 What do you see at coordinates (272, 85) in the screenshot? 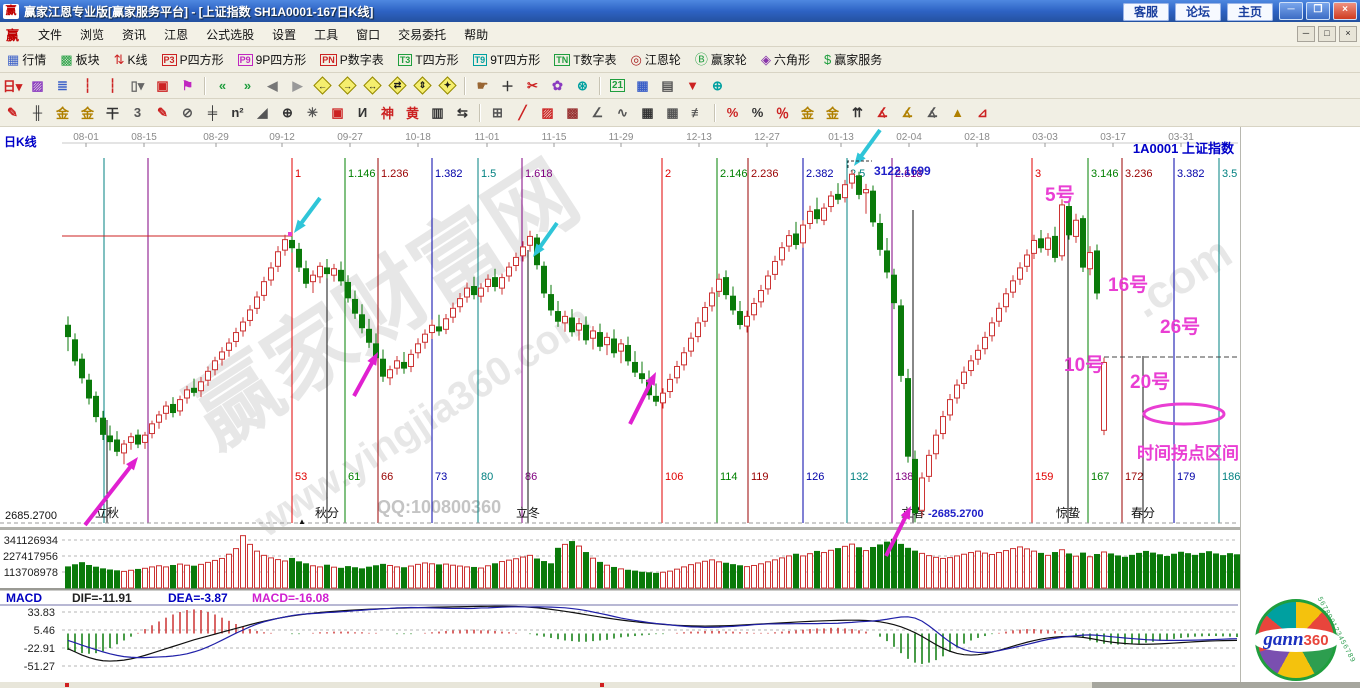
I see `tool-icon-button: ◀` at bounding box center [272, 85].